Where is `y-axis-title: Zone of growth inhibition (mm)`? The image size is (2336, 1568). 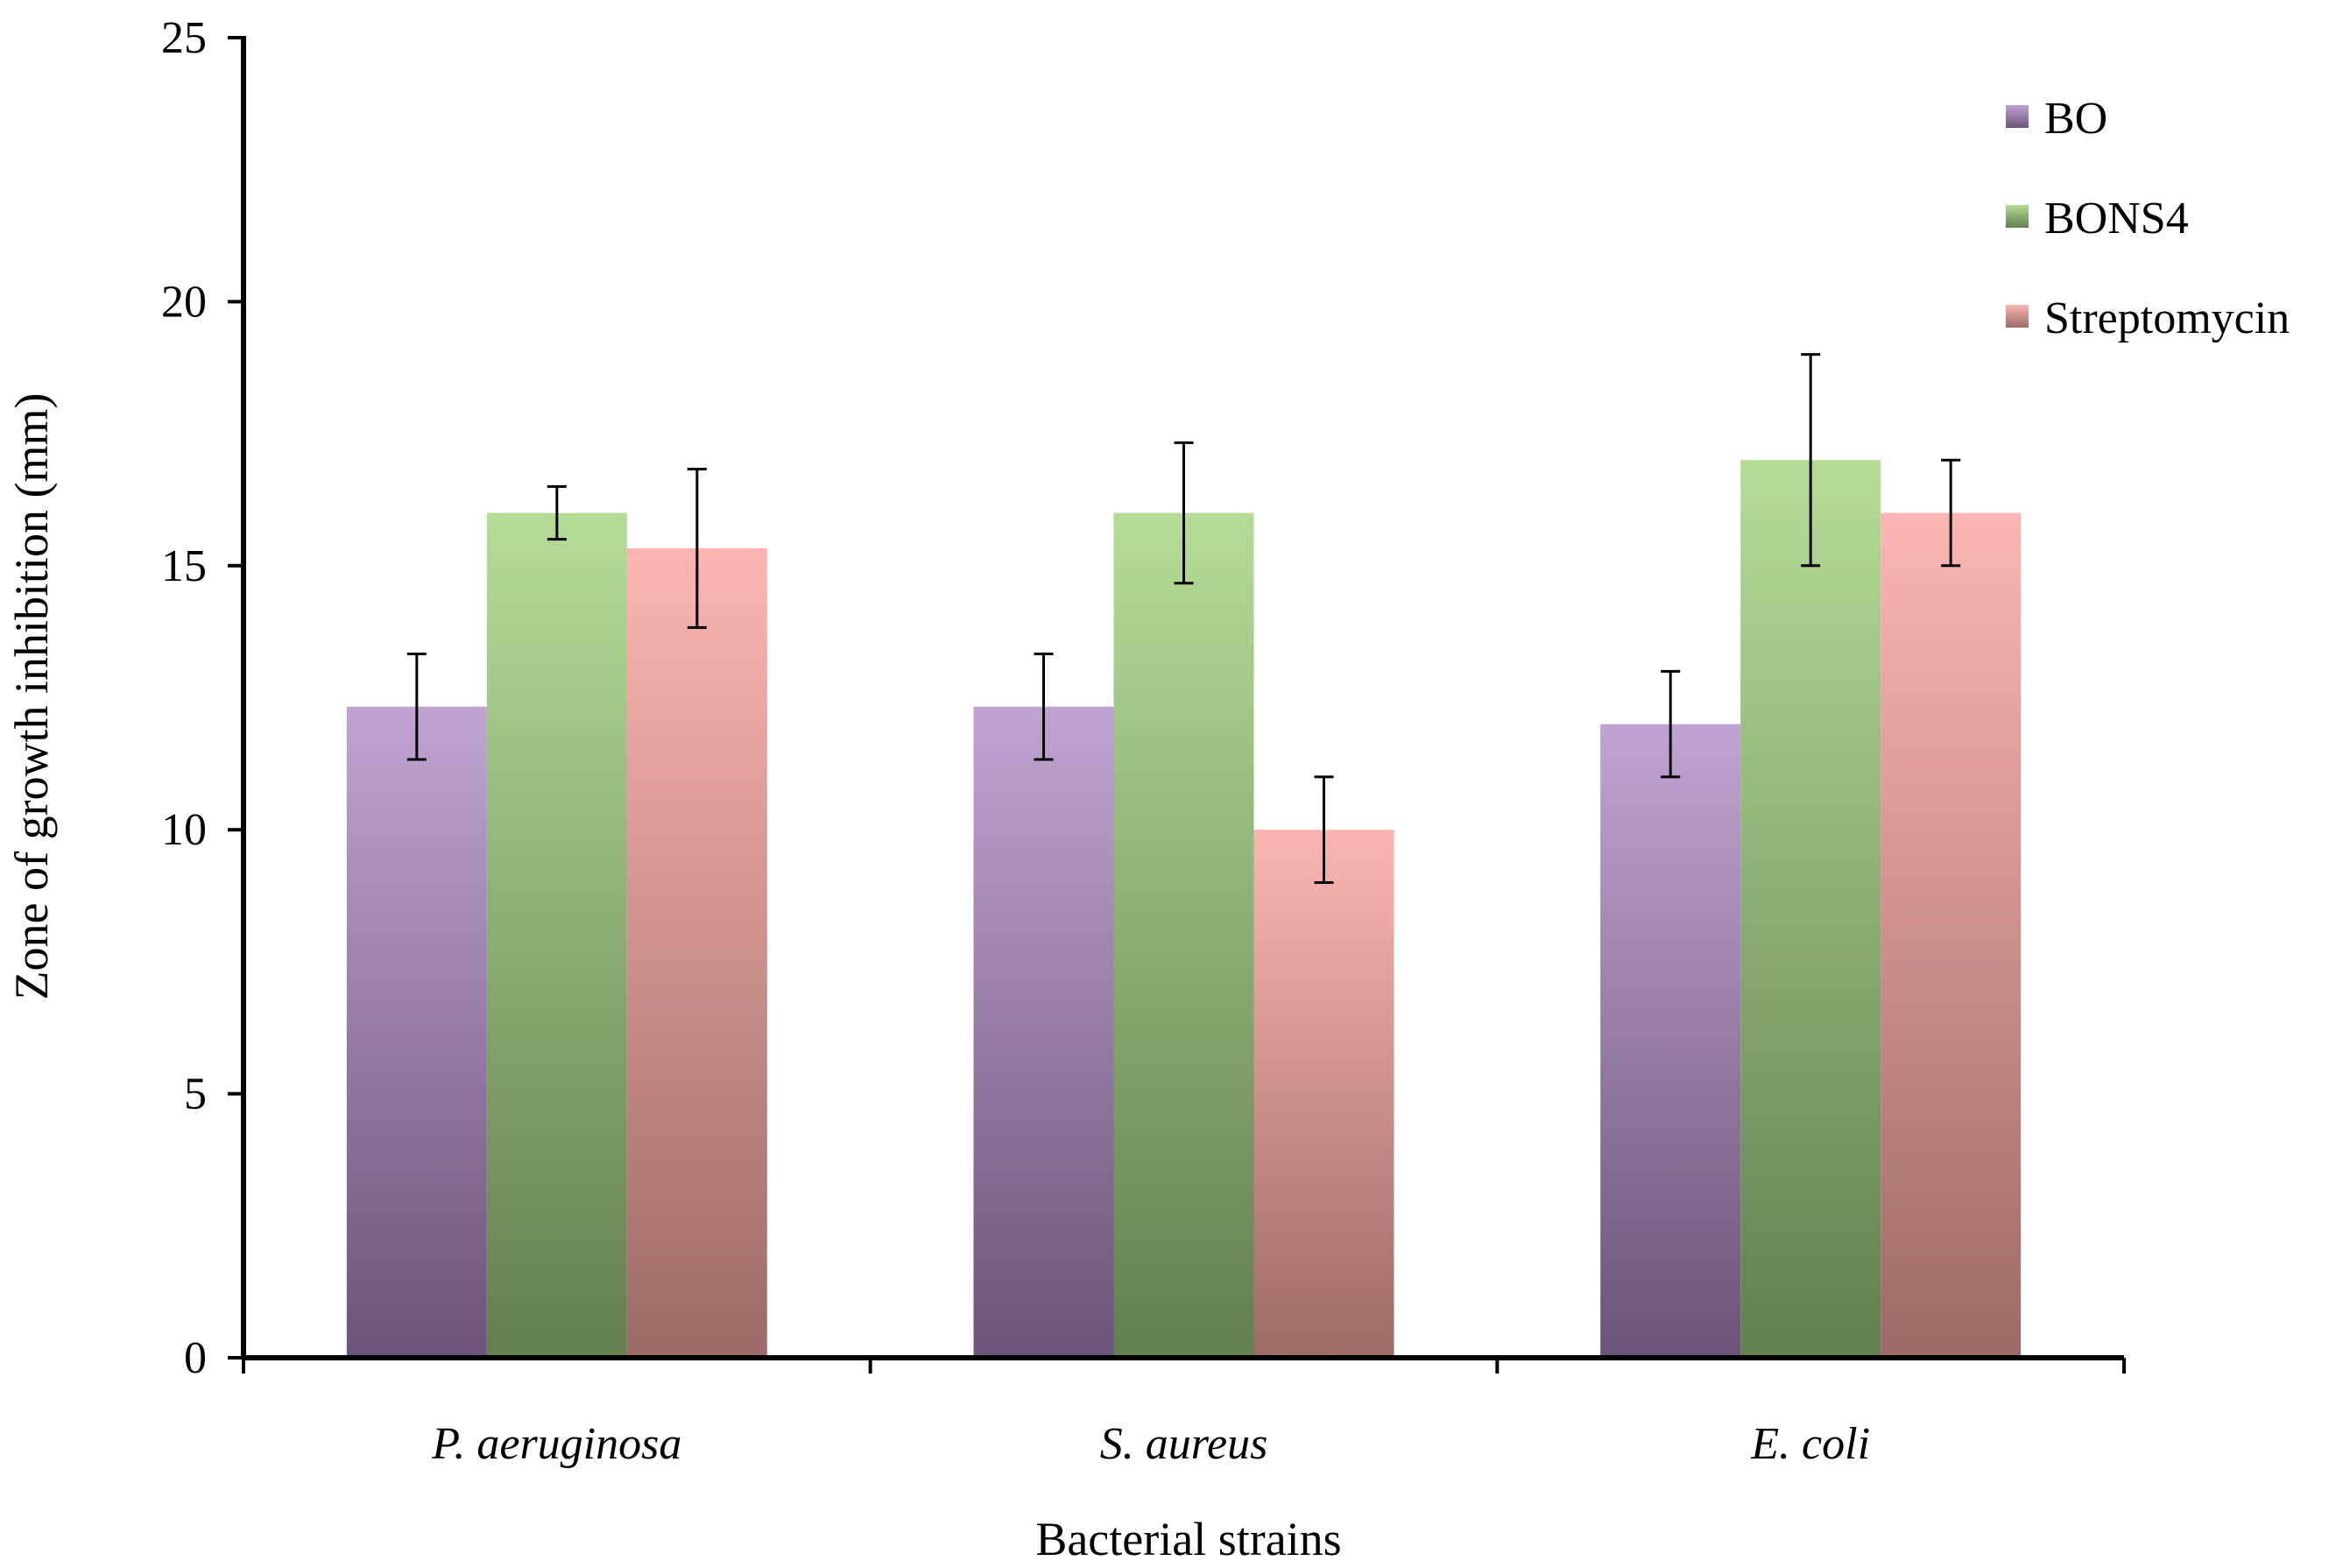
y-axis-title: Zone of growth inhibition (mm) is located at coordinates (31, 696).